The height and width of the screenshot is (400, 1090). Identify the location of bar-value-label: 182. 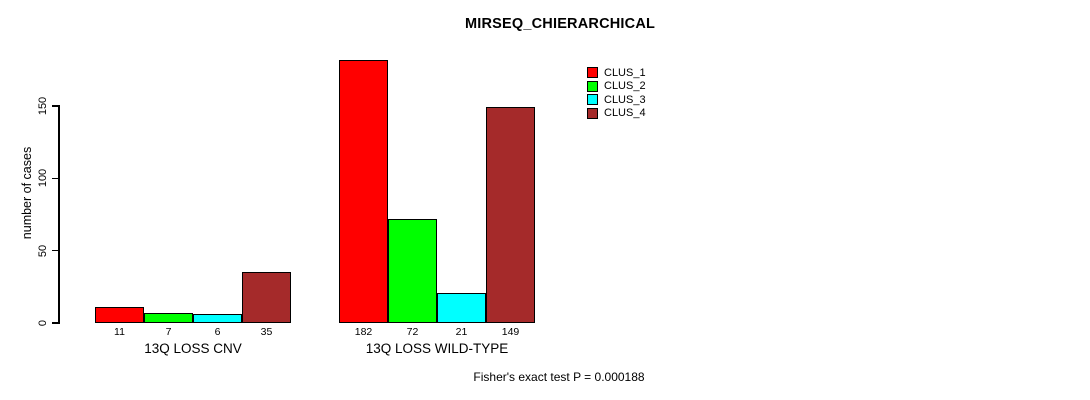
(363, 332).